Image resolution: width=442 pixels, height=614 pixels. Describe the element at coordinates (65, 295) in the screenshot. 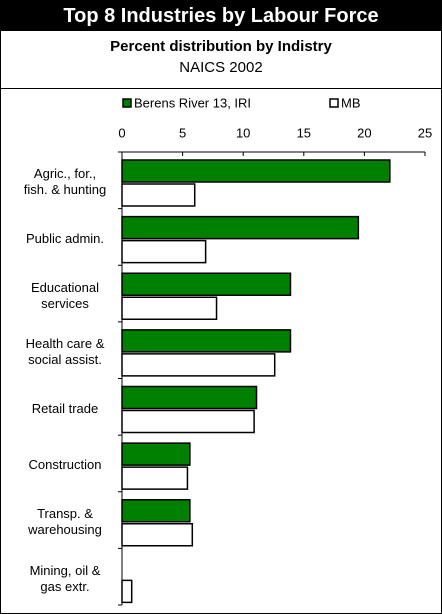

I see `category-label: Educational services` at that location.